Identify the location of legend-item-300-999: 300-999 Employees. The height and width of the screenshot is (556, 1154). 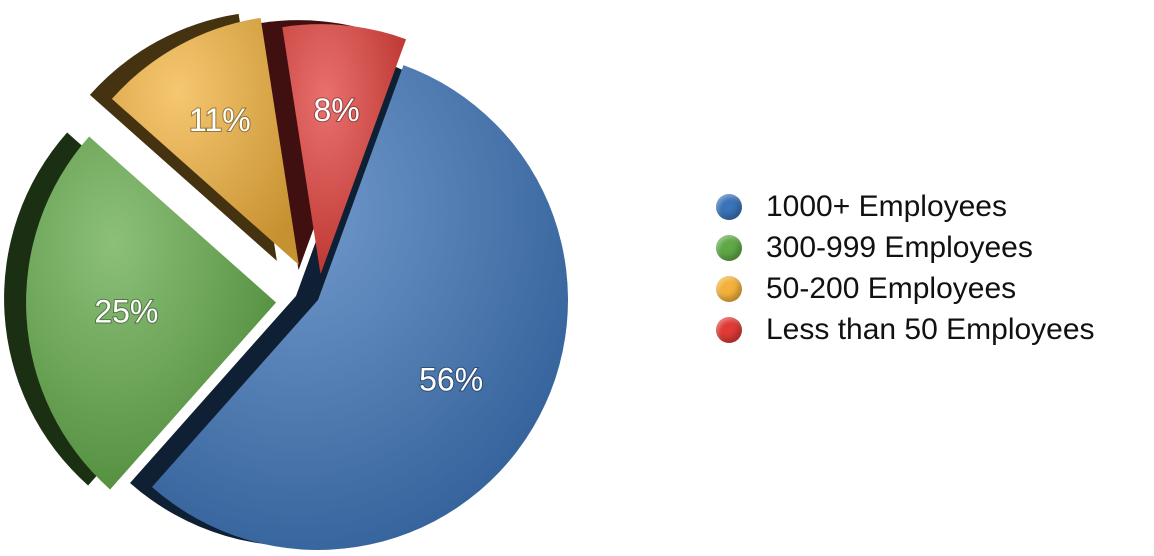
(905, 247).